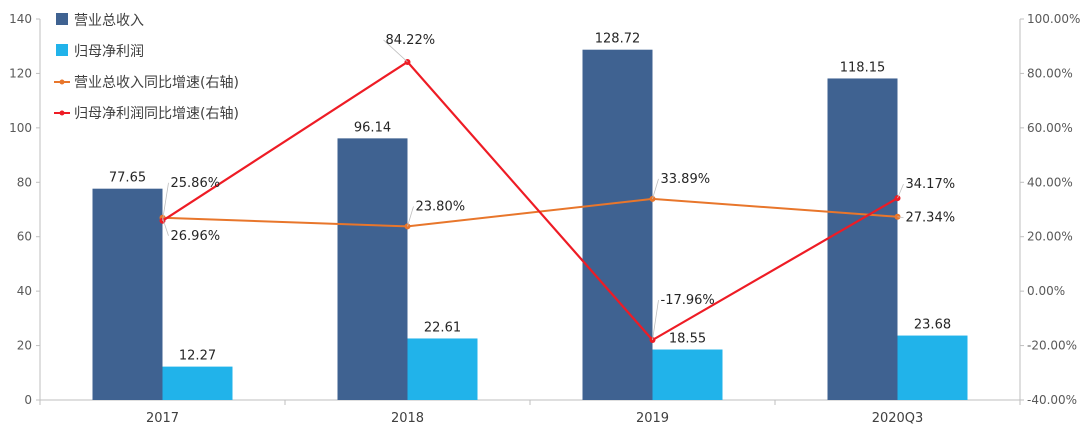 This screenshot has height=432, width=1080. What do you see at coordinates (686, 179) in the screenshot?
I see `line-value-label: 33.89%` at bounding box center [686, 179].